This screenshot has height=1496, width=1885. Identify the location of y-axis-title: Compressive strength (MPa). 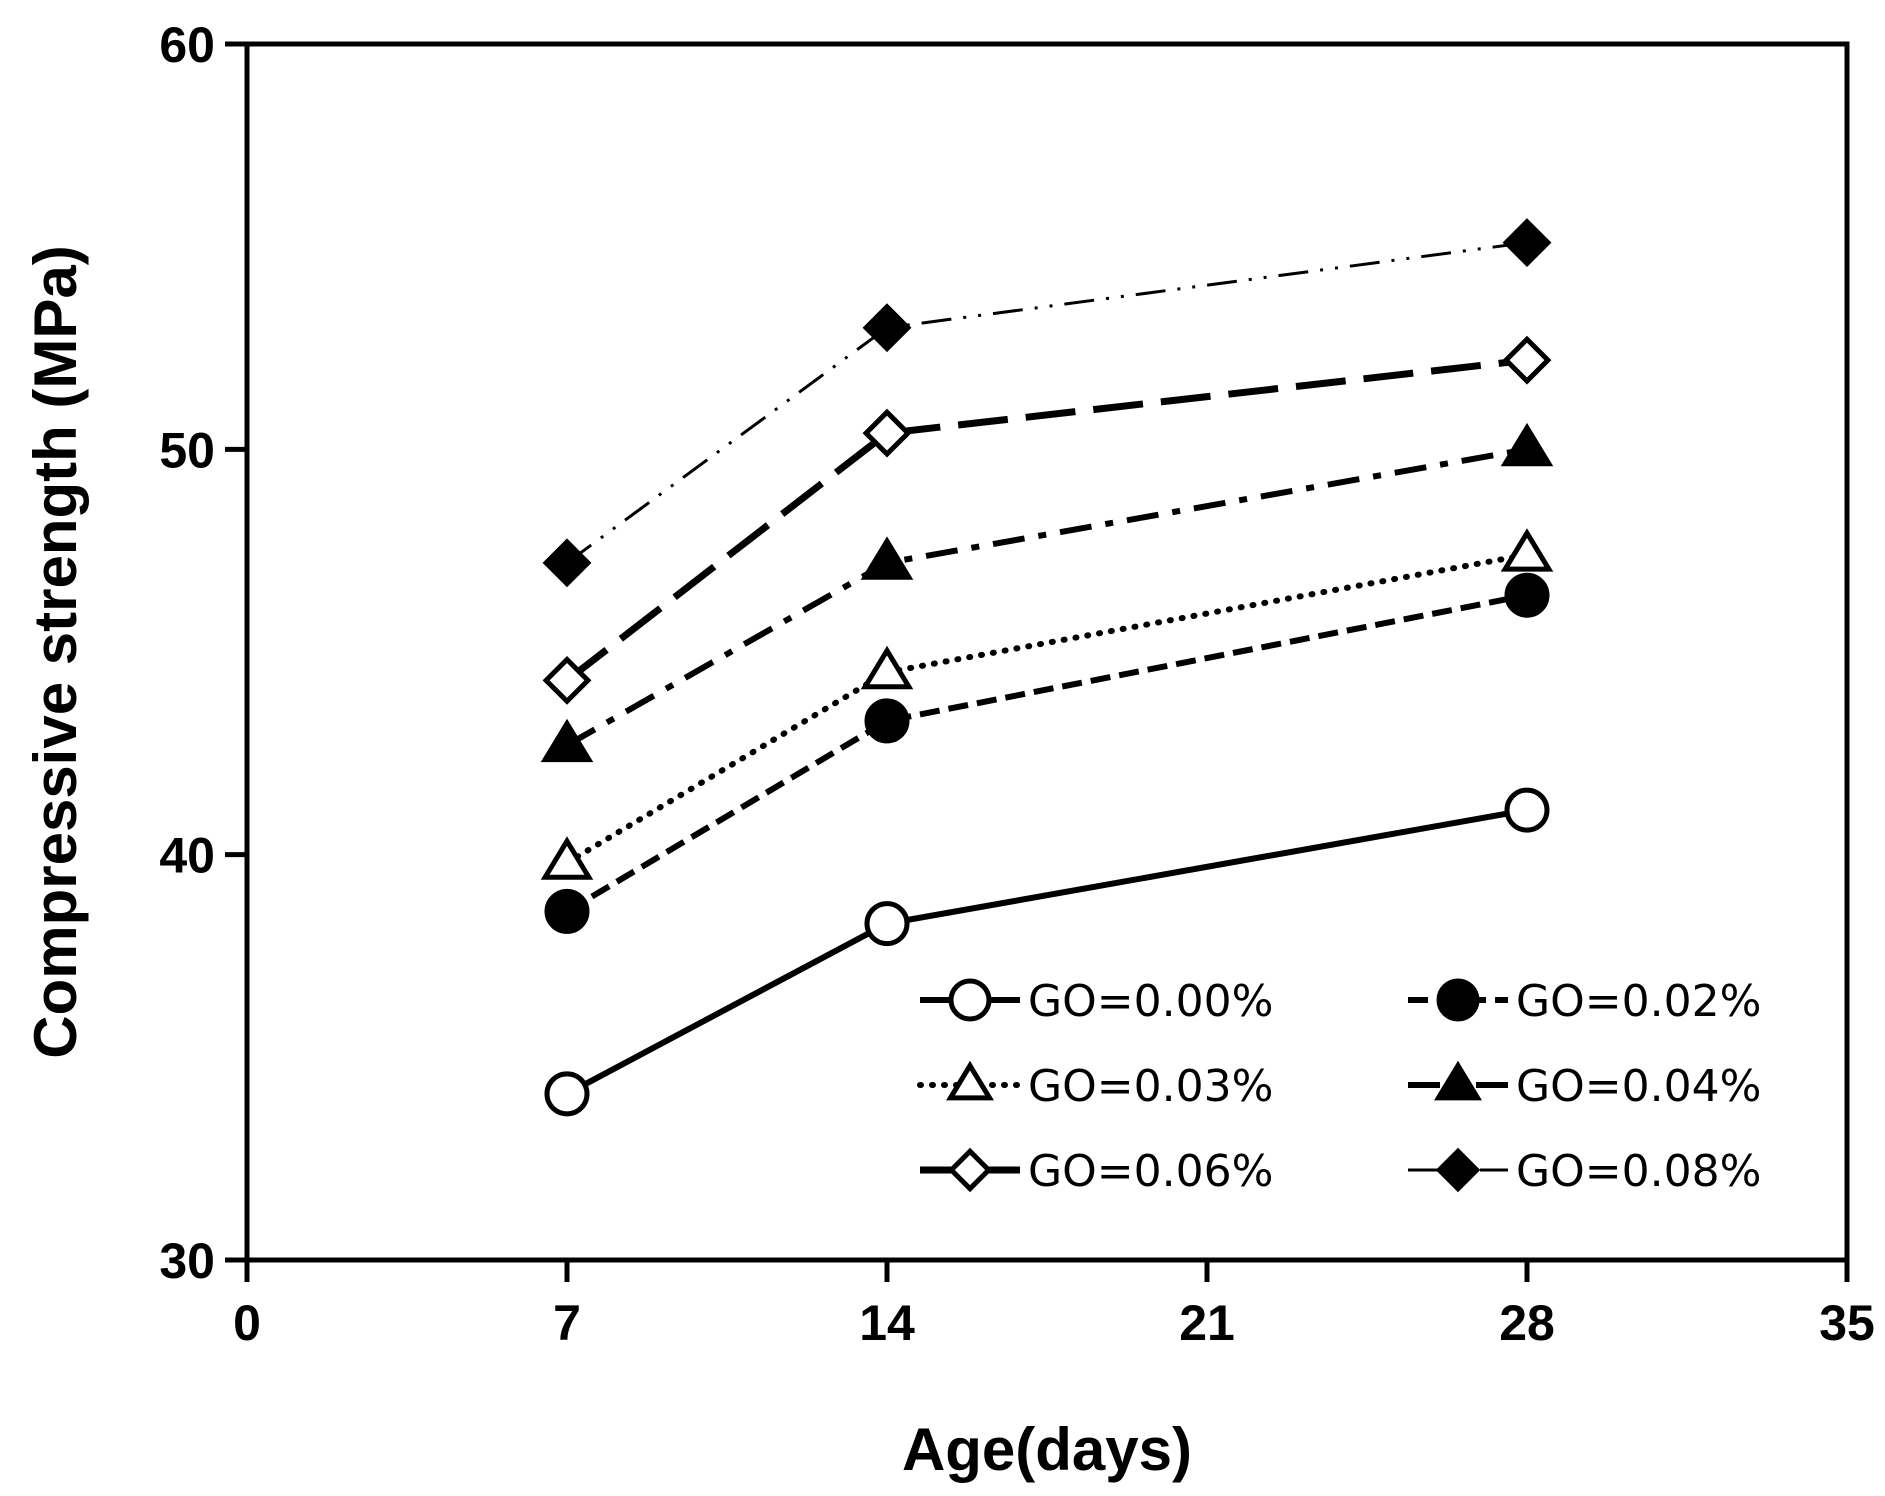
(55, 652).